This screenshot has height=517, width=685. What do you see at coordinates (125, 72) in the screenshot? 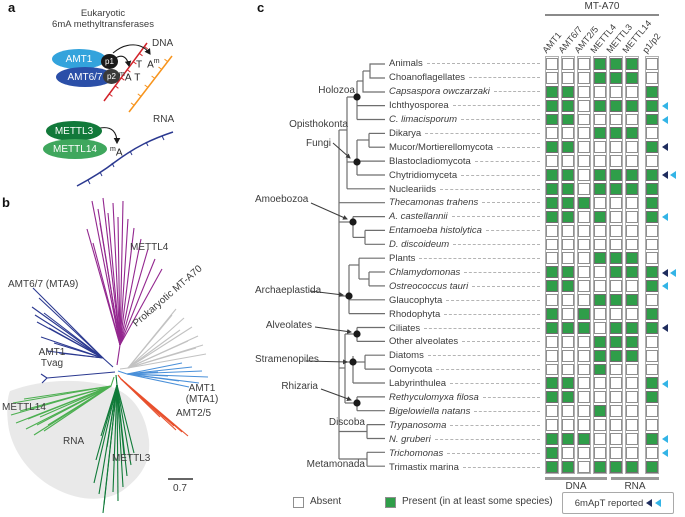
I see `dna-strand-red` at bounding box center [125, 72].